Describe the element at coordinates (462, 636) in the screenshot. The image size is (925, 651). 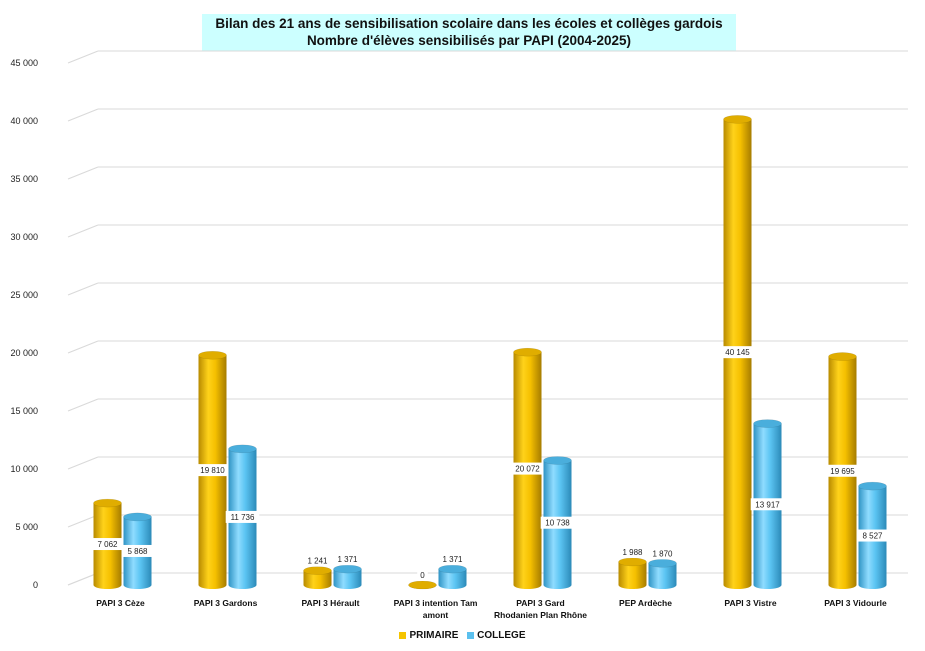
I see `chart-legend: PRIMAIRE COLLEGE` at that location.